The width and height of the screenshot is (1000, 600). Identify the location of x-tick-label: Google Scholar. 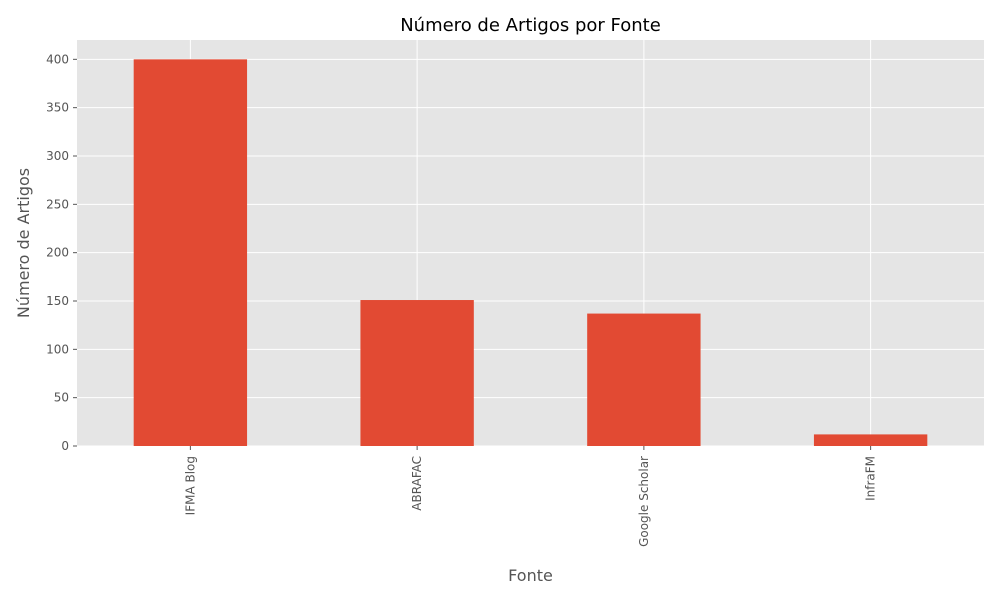
(644, 501).